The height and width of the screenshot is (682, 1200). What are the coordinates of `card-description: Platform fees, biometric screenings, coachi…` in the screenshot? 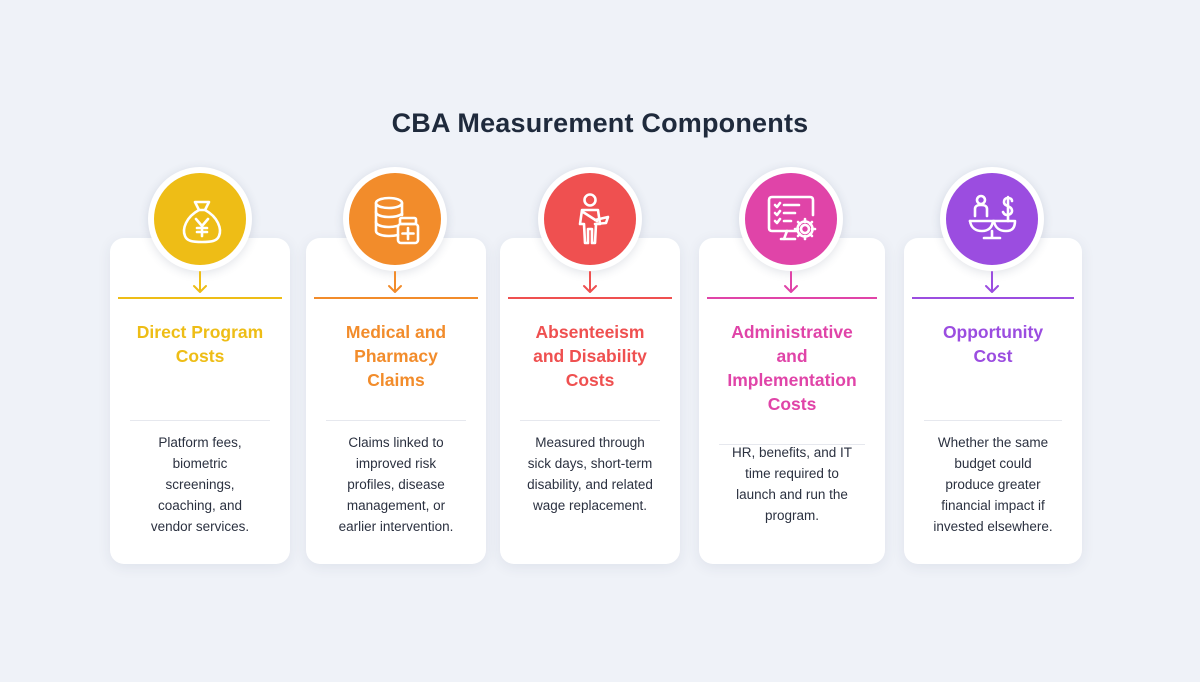 It's located at (200, 484).